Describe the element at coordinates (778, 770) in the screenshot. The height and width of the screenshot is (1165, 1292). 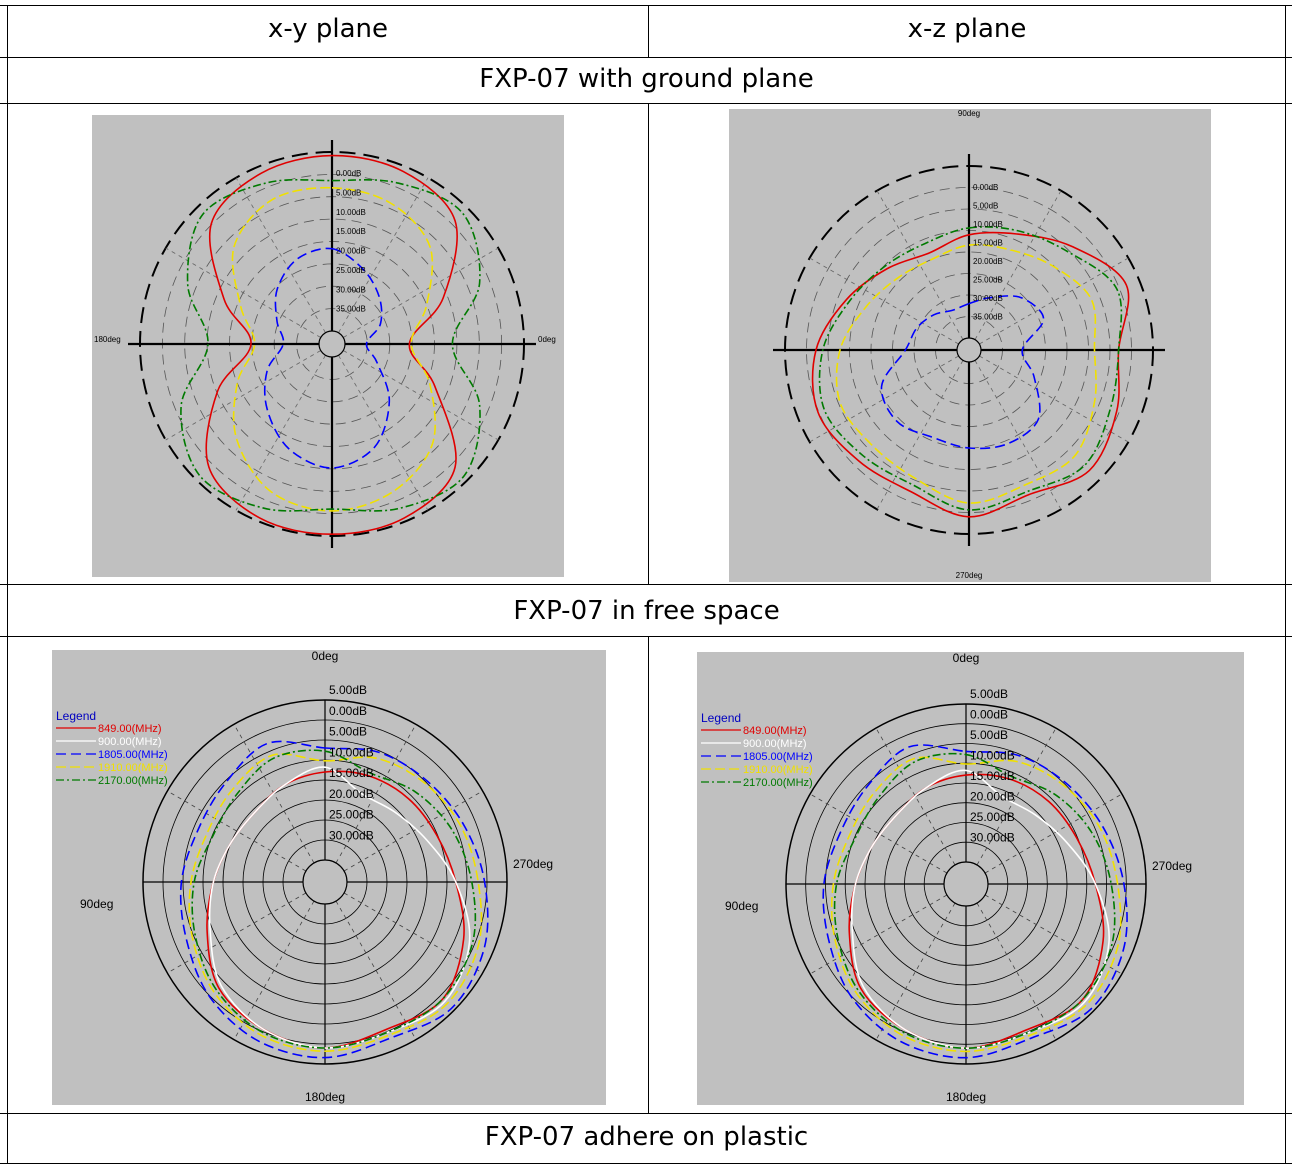
I see `legend-item: 1910.00(MHz)` at that location.